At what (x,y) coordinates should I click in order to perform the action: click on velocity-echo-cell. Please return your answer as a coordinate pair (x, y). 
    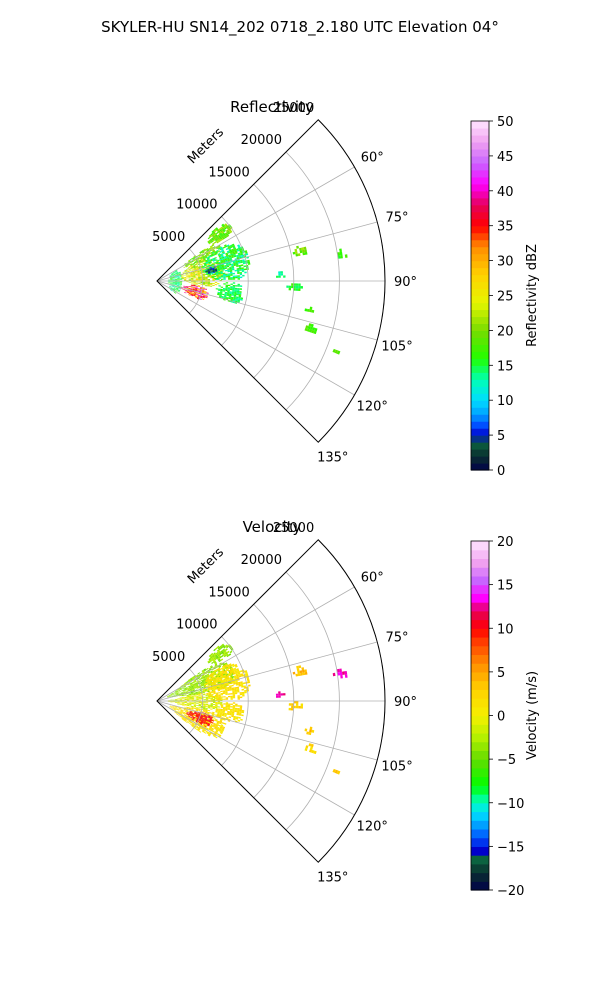
    Looking at the image, I should click on (309, 731).